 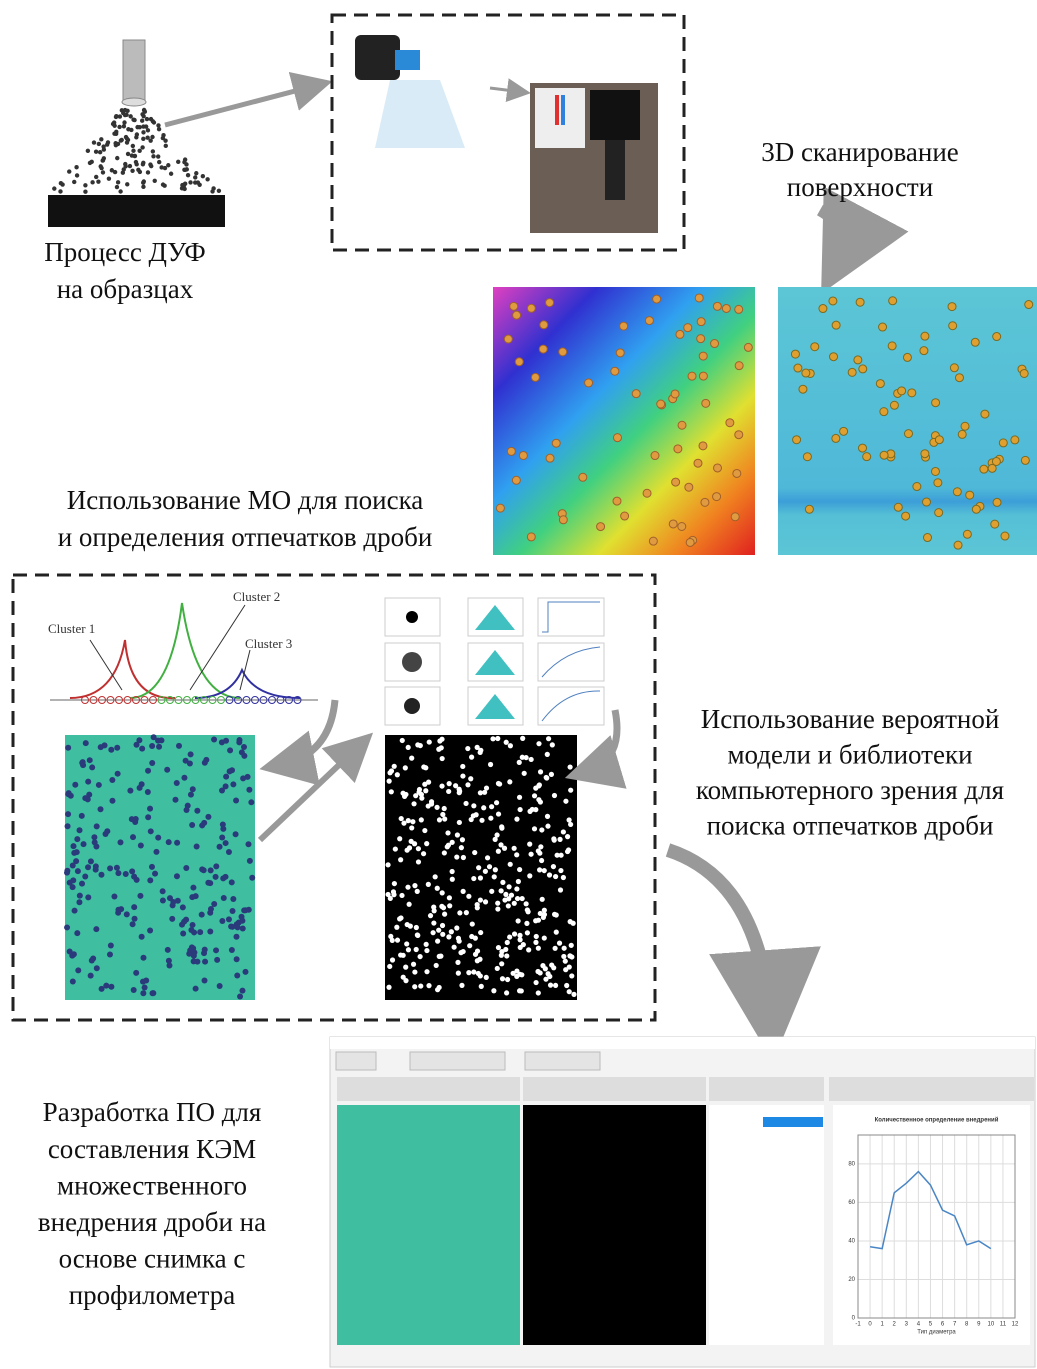 What do you see at coordinates (1015, 1325) in the screenshot?
I see `x-tick-label: 12` at bounding box center [1015, 1325].